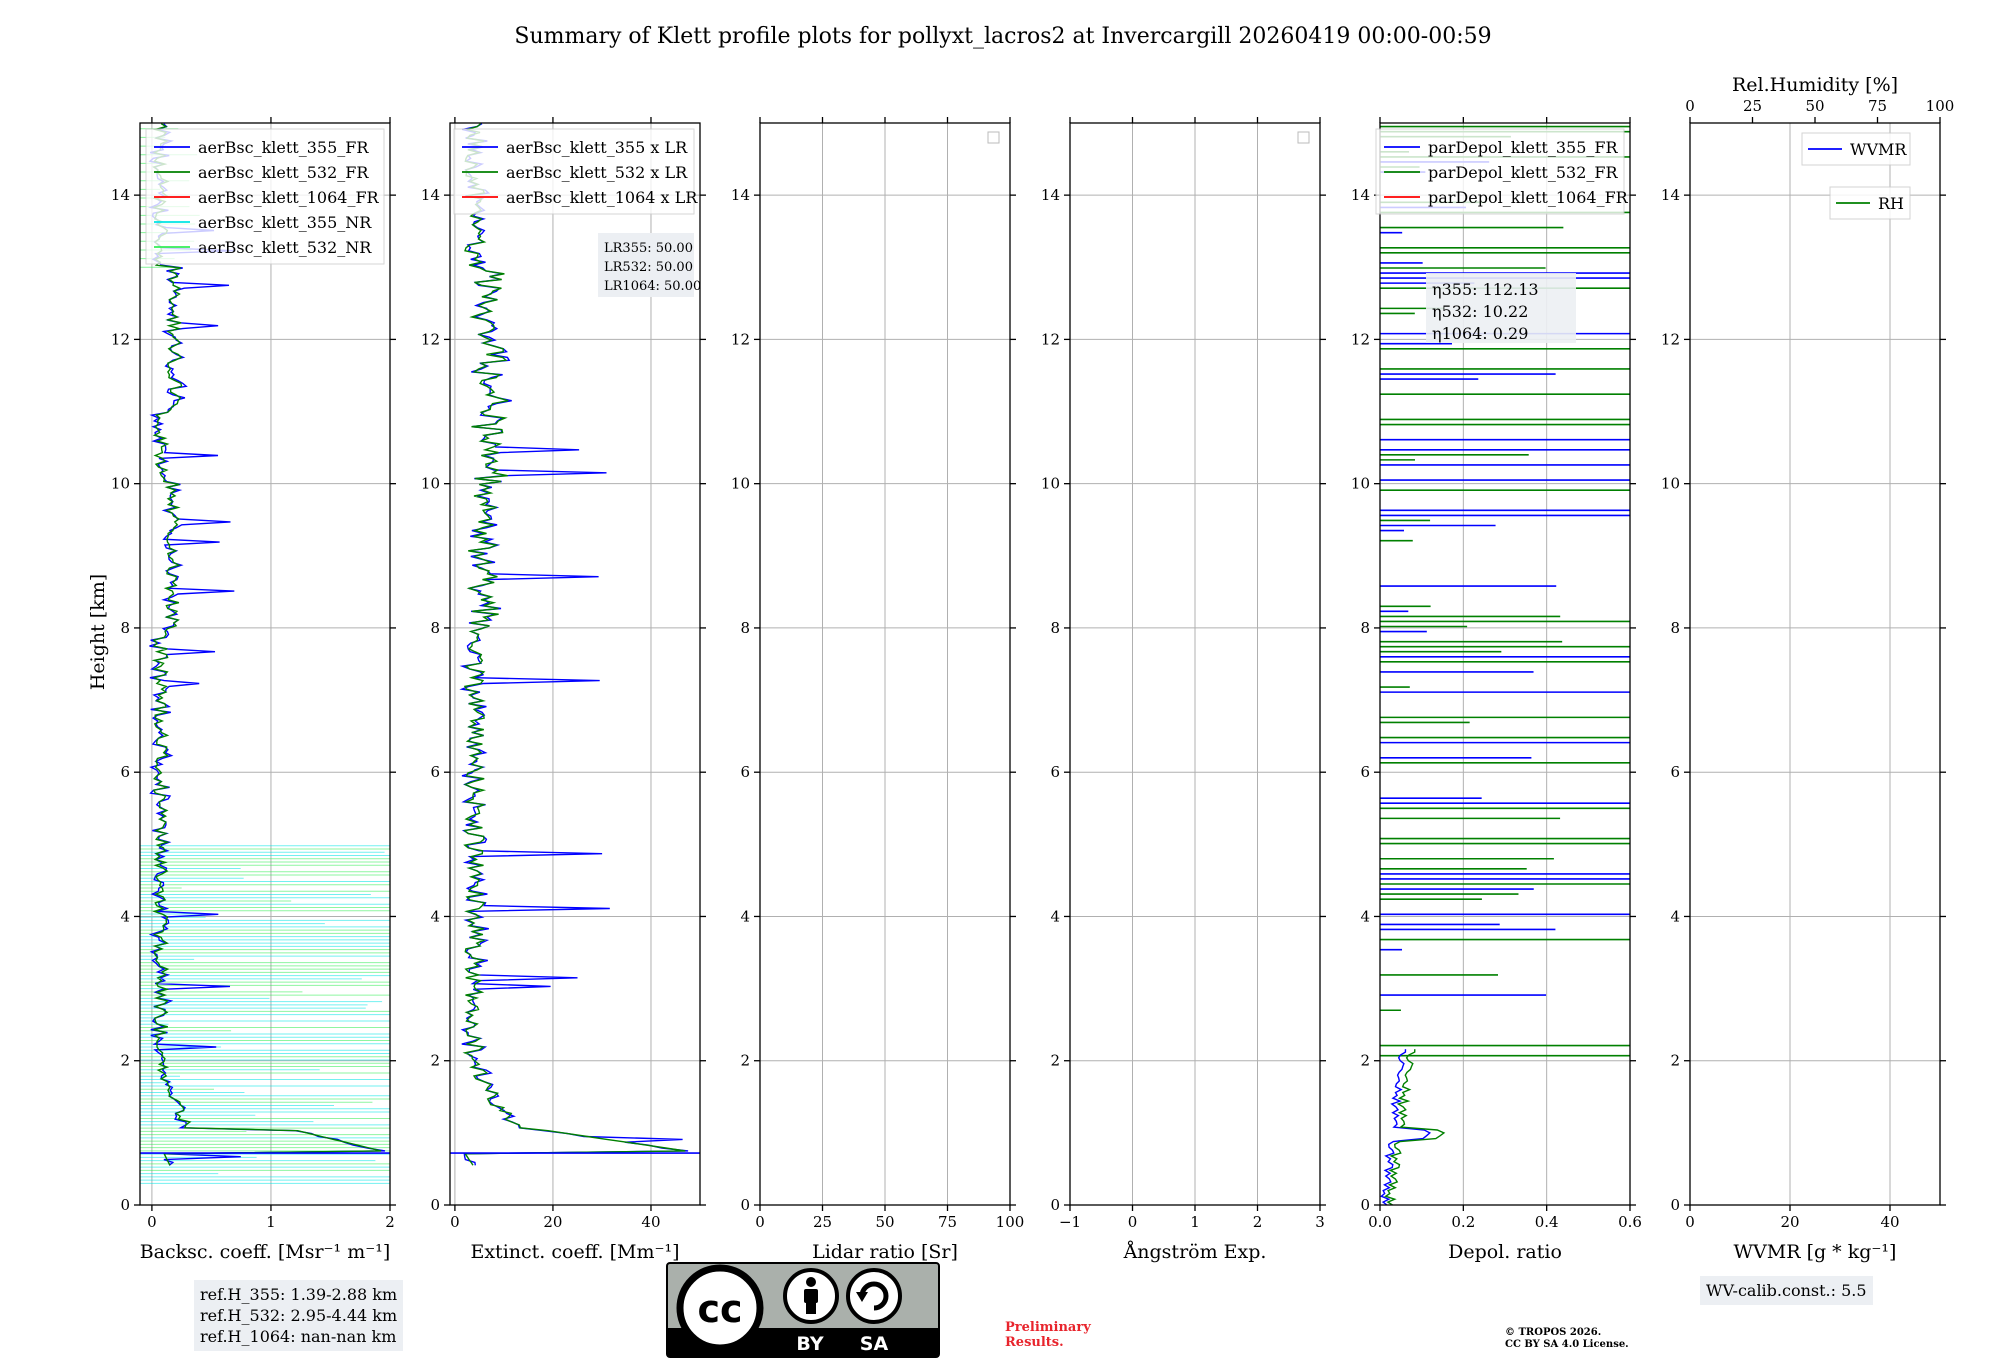 The image size is (2000, 1360). I want to click on empty-legend, so click(993, 137).